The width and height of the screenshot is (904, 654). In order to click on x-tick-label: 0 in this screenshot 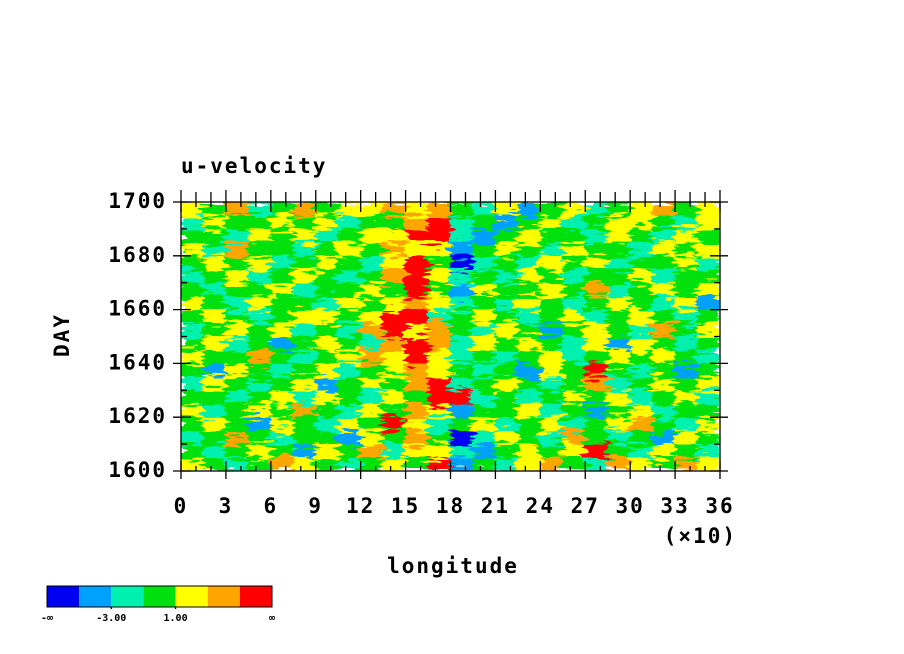, I will do `click(181, 506)`.